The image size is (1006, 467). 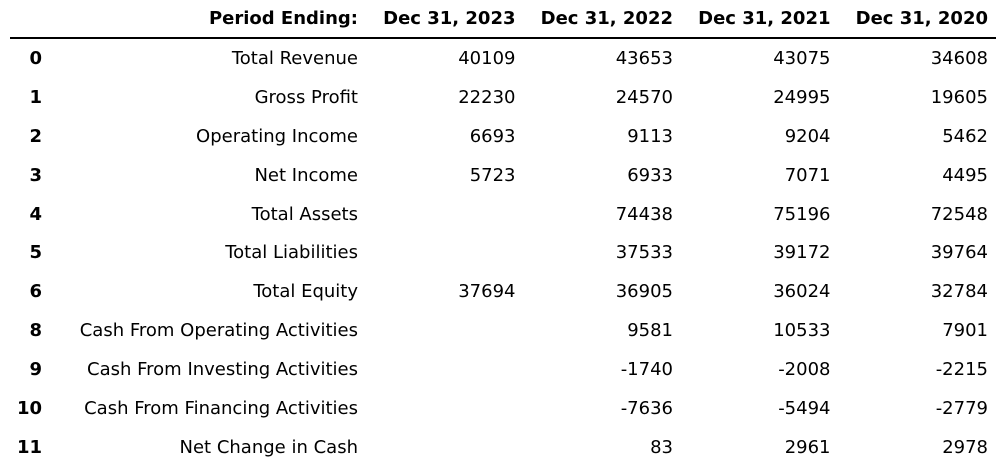 What do you see at coordinates (294, 58) in the screenshot?
I see `row-label: Total Revenue` at bounding box center [294, 58].